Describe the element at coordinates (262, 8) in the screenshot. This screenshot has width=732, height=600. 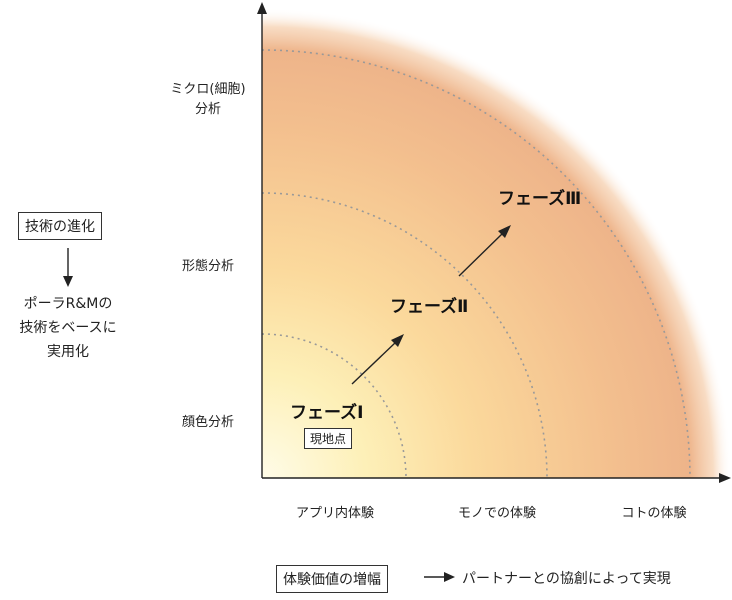
I see `y-axis-arrow` at that location.